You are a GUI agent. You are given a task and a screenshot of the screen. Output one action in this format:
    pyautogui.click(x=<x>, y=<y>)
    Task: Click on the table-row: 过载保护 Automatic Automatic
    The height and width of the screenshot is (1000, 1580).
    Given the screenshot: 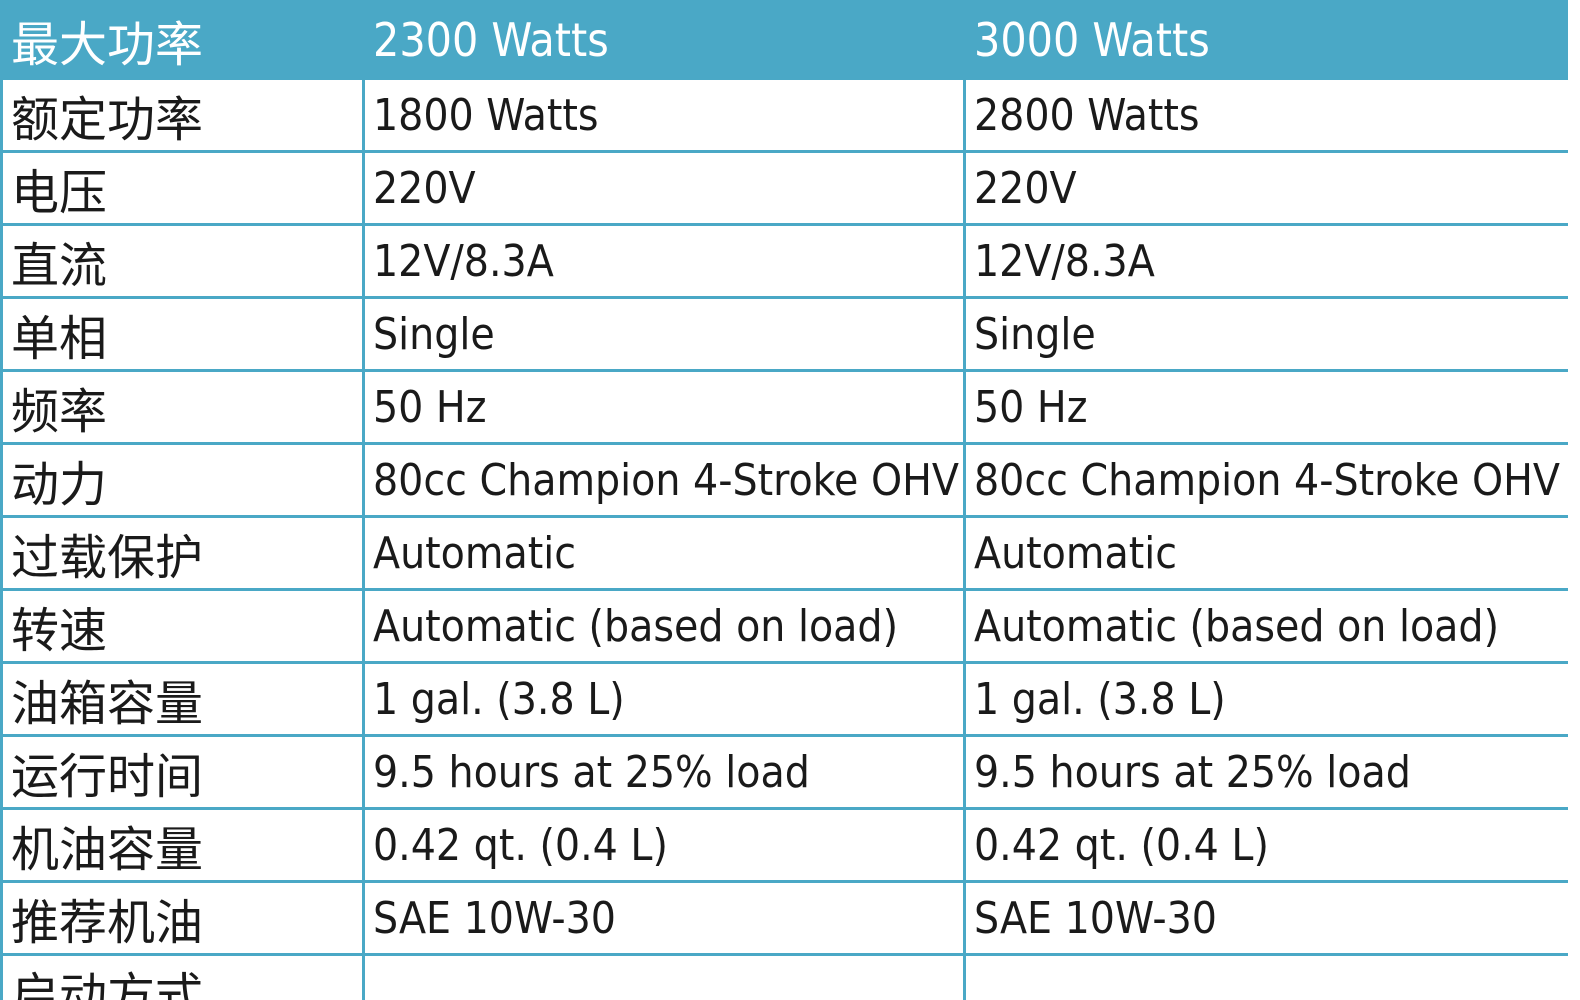 What is the action you would take?
    pyautogui.click(x=784, y=553)
    